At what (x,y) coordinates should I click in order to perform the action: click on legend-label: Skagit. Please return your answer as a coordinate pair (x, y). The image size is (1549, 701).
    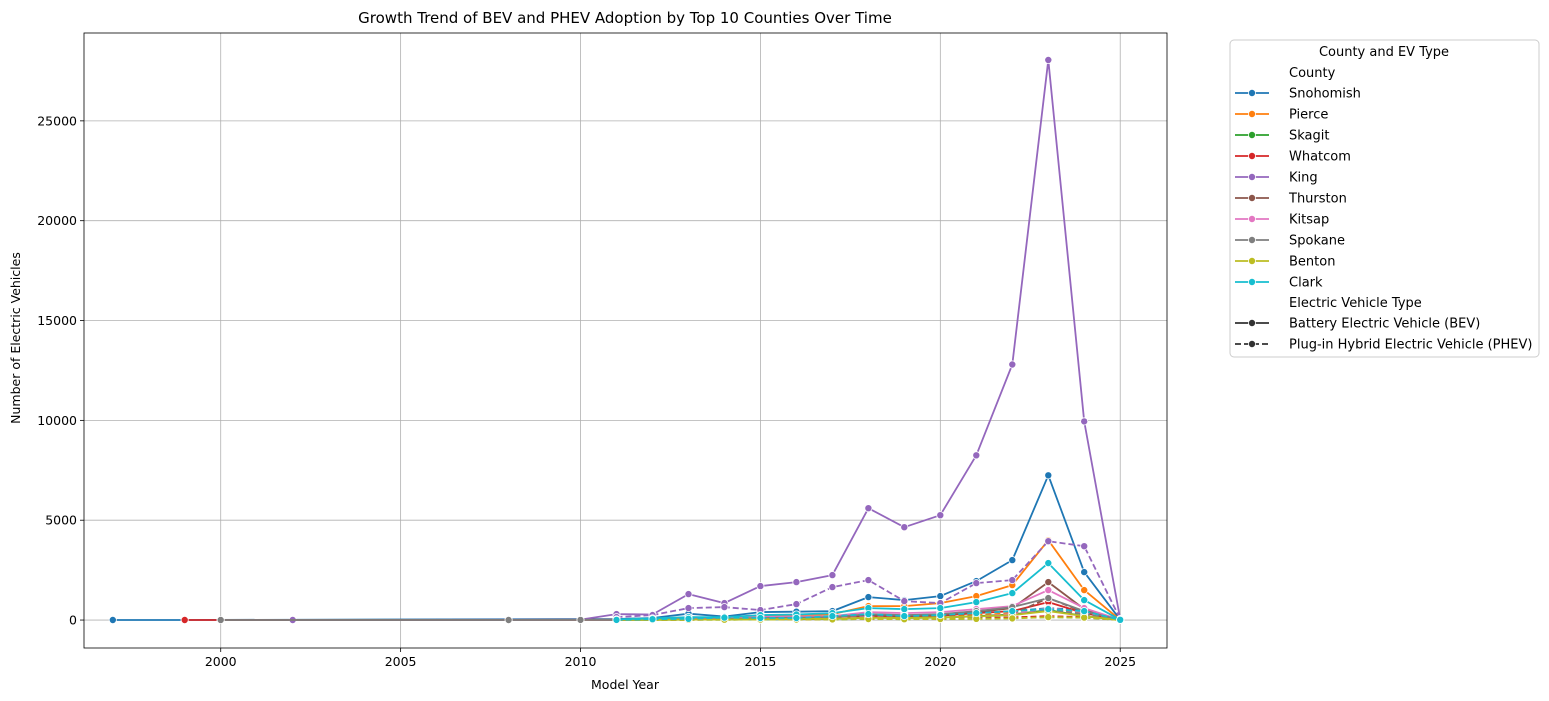
    Looking at the image, I should click on (1309, 136).